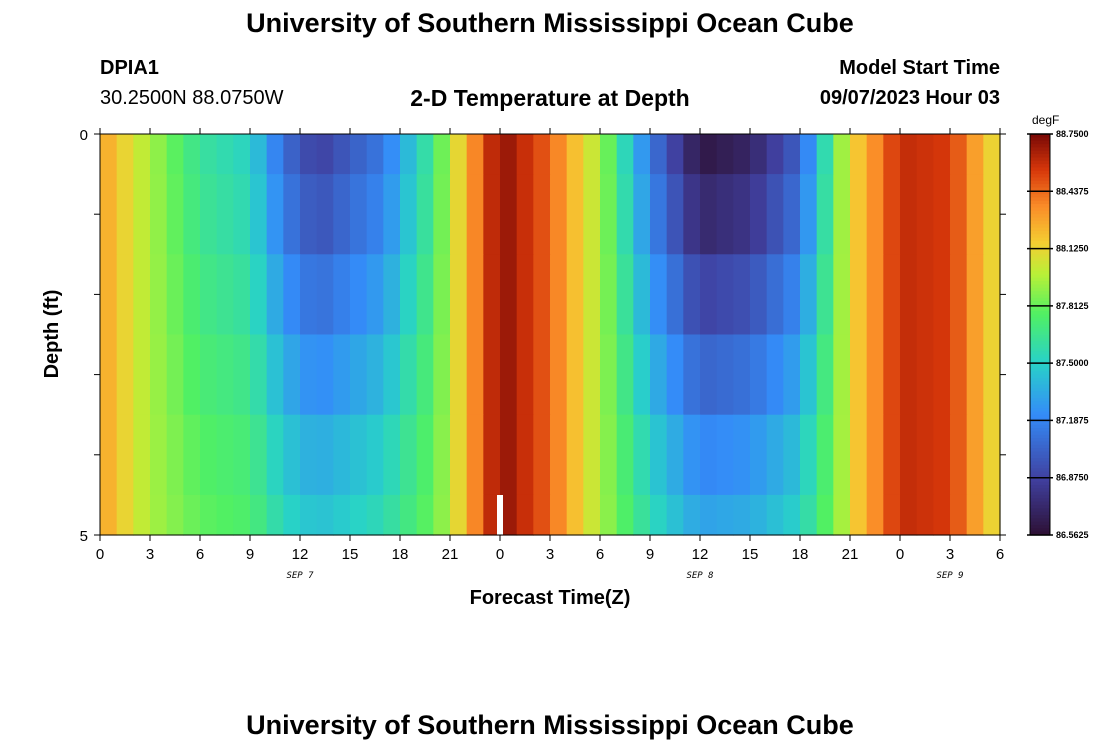 The width and height of the screenshot is (1100, 750). I want to click on station-id: DPIA1, so click(129, 68).